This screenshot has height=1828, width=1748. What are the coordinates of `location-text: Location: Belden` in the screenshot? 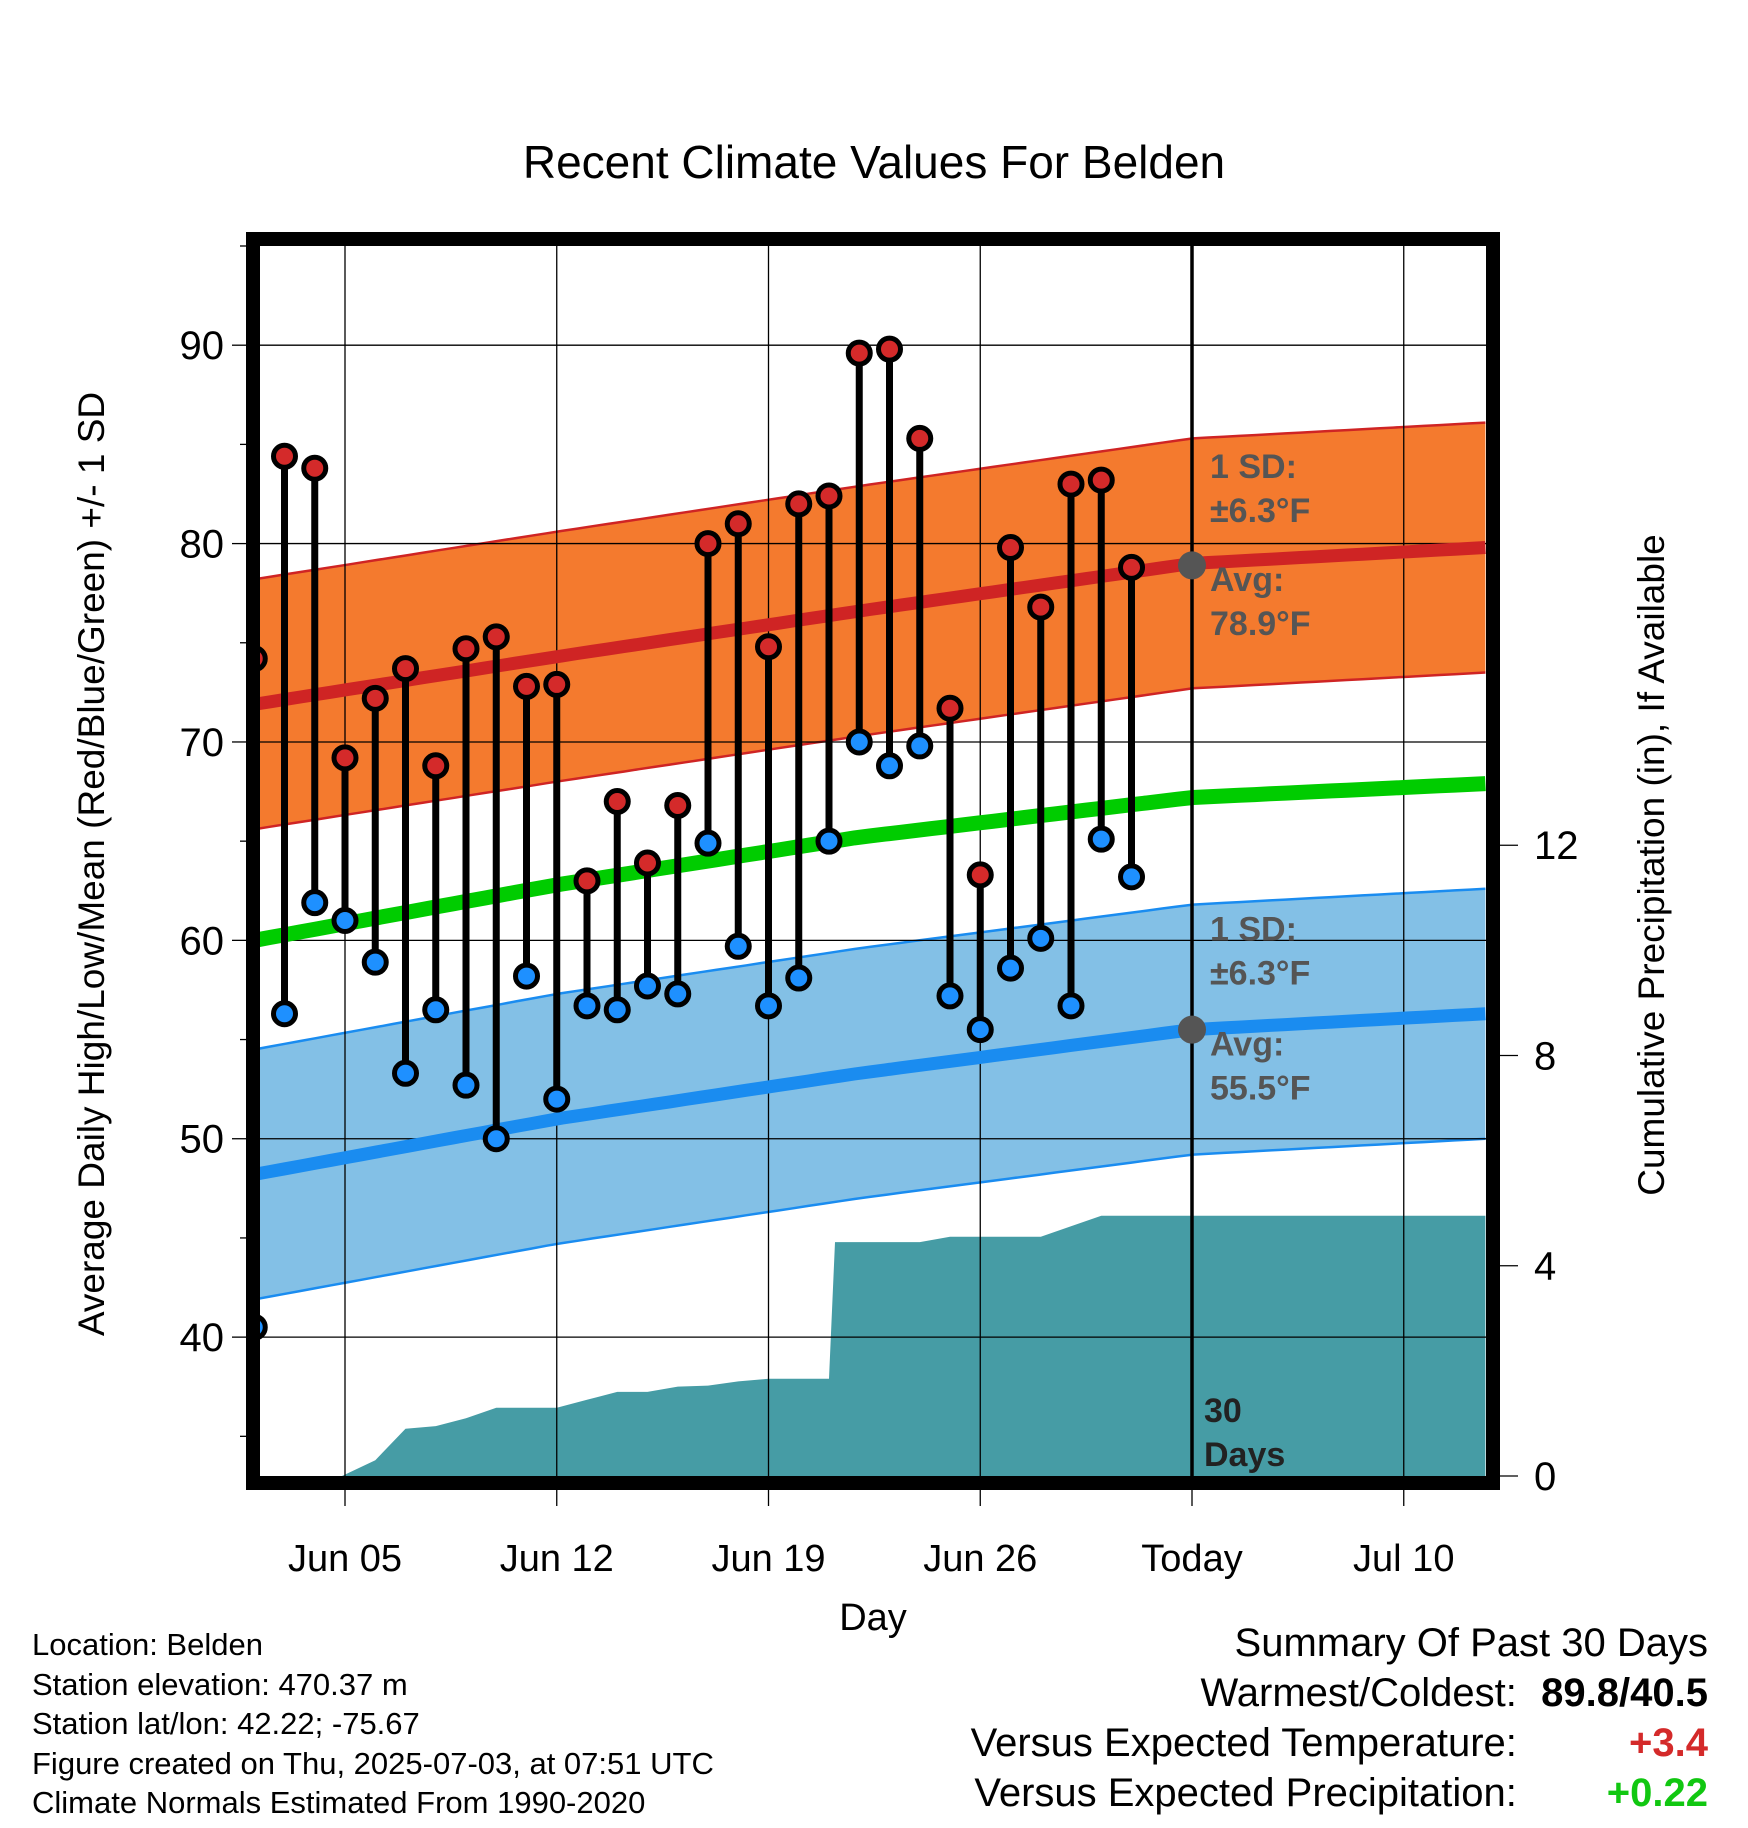 It's located at (147, 1644).